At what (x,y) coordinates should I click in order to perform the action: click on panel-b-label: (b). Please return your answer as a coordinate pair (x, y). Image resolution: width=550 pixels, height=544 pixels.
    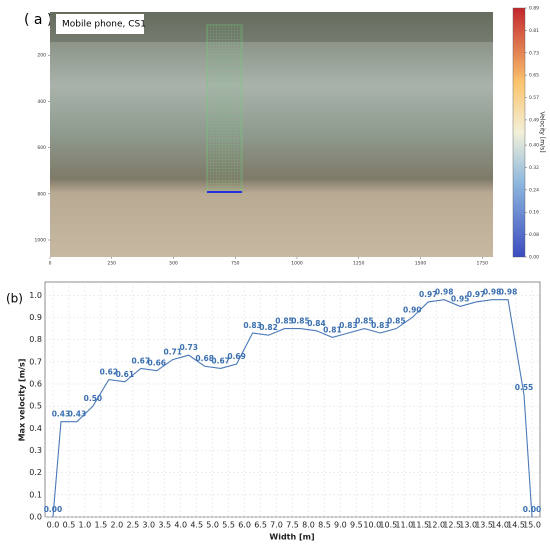
    Looking at the image, I should click on (14, 299).